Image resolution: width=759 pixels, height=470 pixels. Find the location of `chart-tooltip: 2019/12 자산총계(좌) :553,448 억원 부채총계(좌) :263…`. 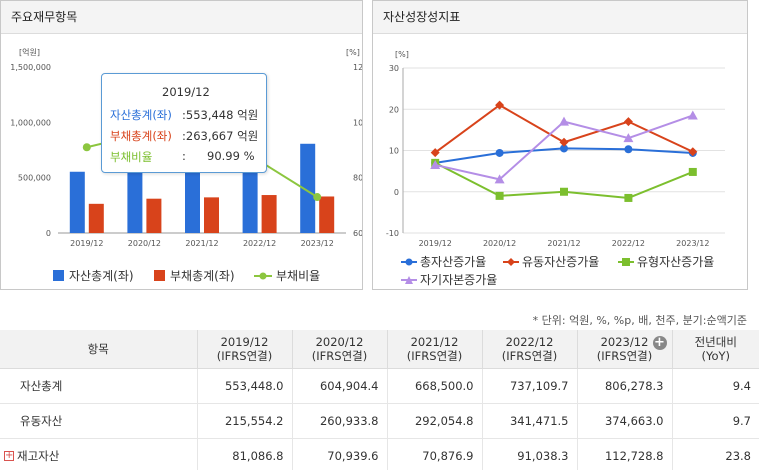

chart-tooltip: 2019/12 자산총계(좌) :553,448 억원 부채총계(좌) :263… is located at coordinates (184, 123).